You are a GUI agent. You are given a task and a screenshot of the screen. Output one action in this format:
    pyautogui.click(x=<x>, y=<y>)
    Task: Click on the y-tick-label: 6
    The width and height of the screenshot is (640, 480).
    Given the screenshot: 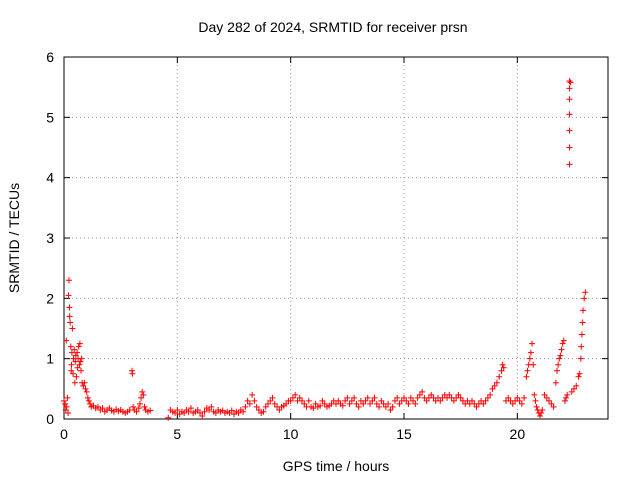 What is the action you would take?
    pyautogui.click(x=50, y=57)
    